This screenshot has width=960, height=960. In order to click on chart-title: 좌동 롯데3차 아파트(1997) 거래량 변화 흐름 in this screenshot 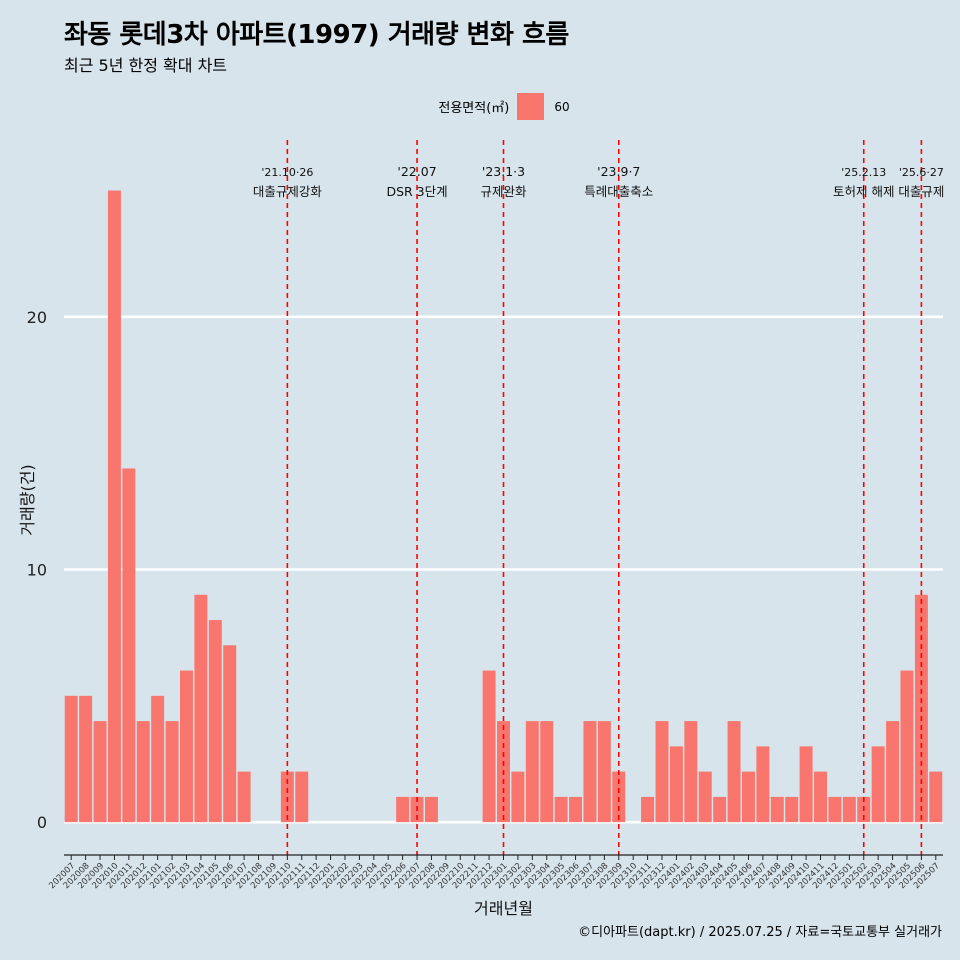, I will do `click(316, 35)`.